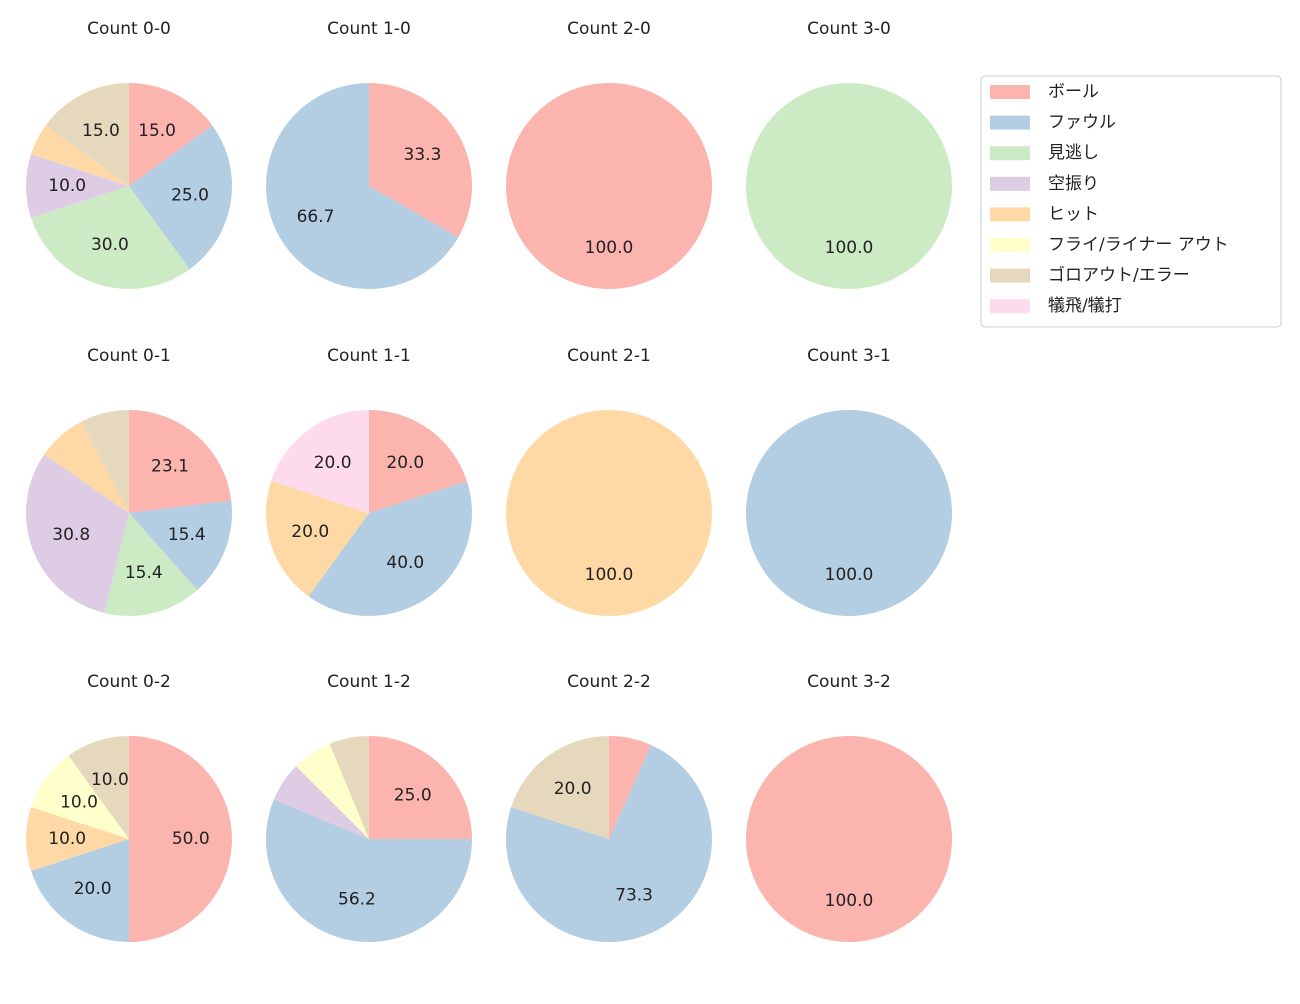 This screenshot has width=1300, height=1004. I want to click on legend-label: 犠飛/犠打, so click(1085, 306).